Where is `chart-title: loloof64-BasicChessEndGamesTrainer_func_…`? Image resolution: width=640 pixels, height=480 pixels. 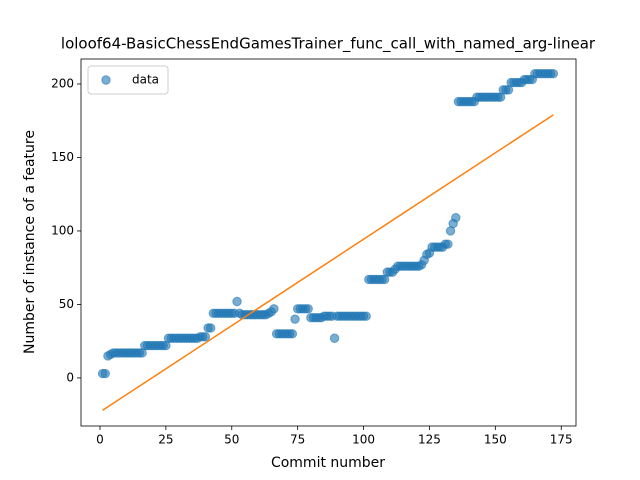 chart-title: loloof64-BasicChessEndGamesTrainer_func_… is located at coordinates (328, 44).